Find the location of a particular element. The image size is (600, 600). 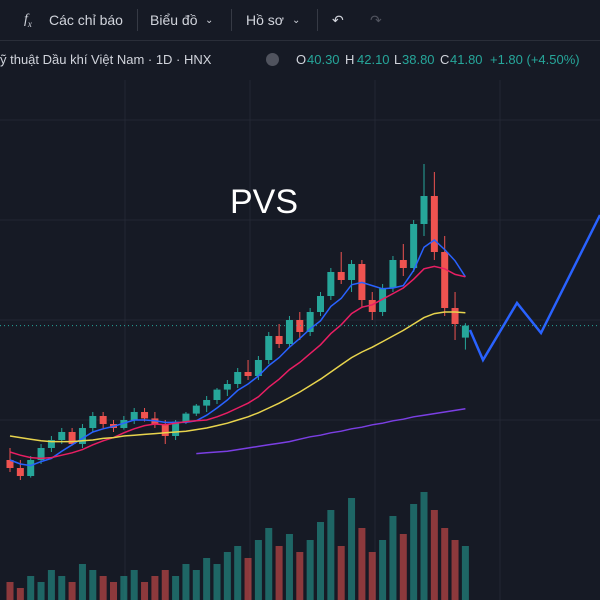

profile-button: Hồ sơ is located at coordinates (265, 20).